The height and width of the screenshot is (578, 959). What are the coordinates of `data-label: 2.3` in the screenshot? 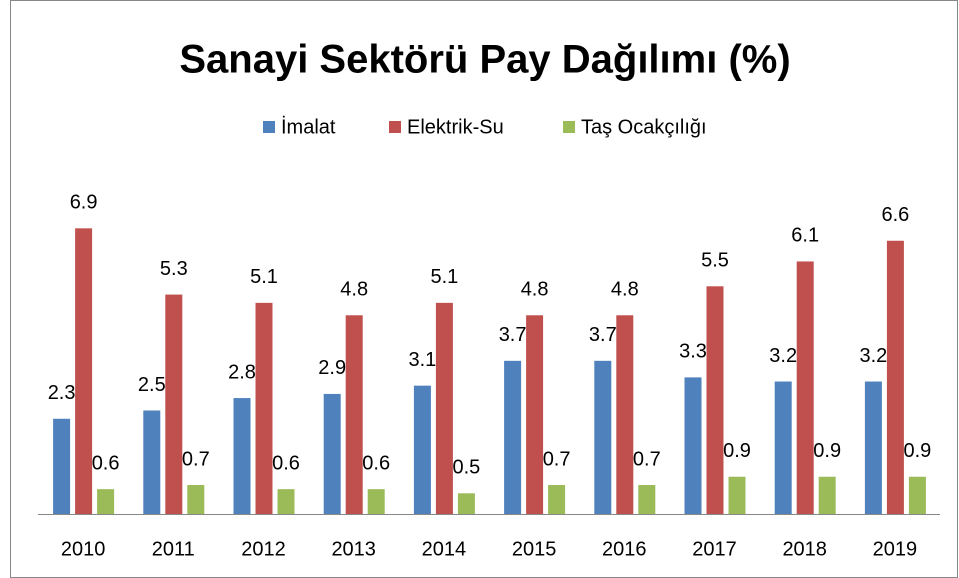 It's located at (62, 393).